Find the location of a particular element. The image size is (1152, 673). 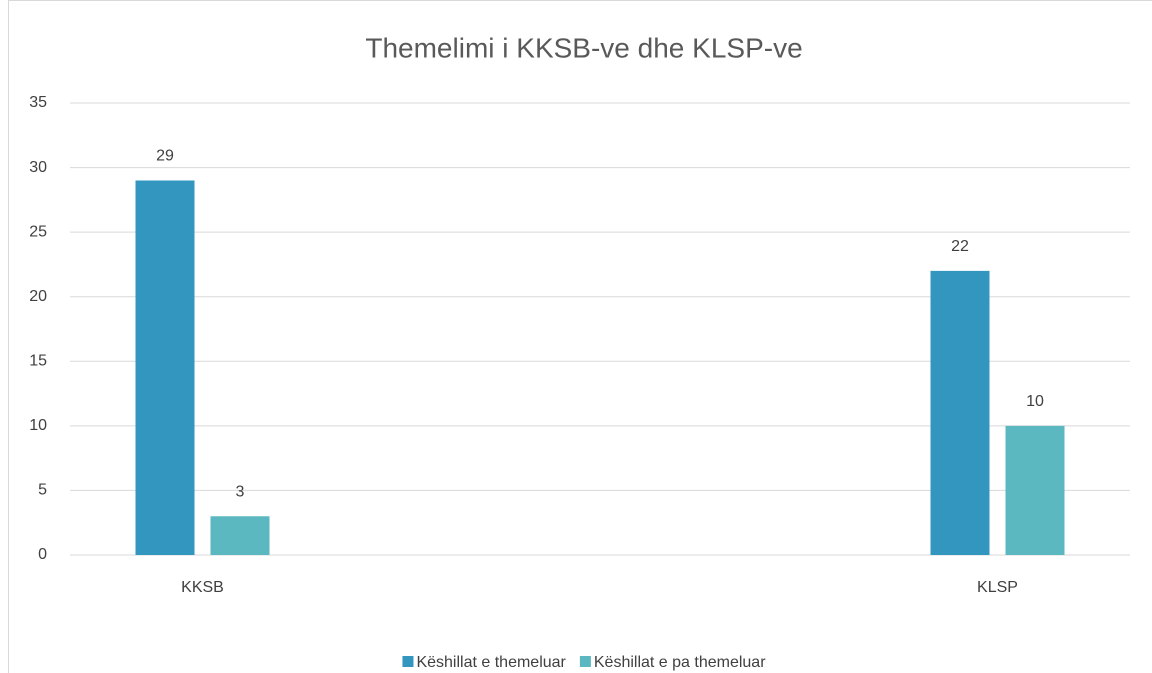

y-tick-label: 25 is located at coordinates (38, 231).